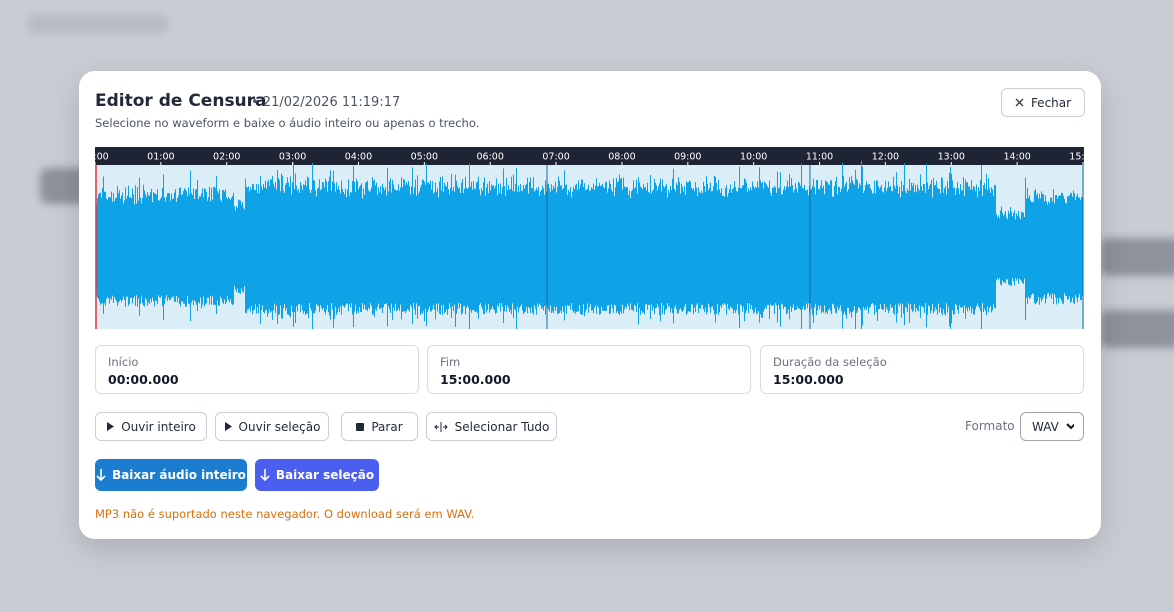  Describe the element at coordinates (358, 157) in the screenshot. I see `time-label: 04:00` at that location.